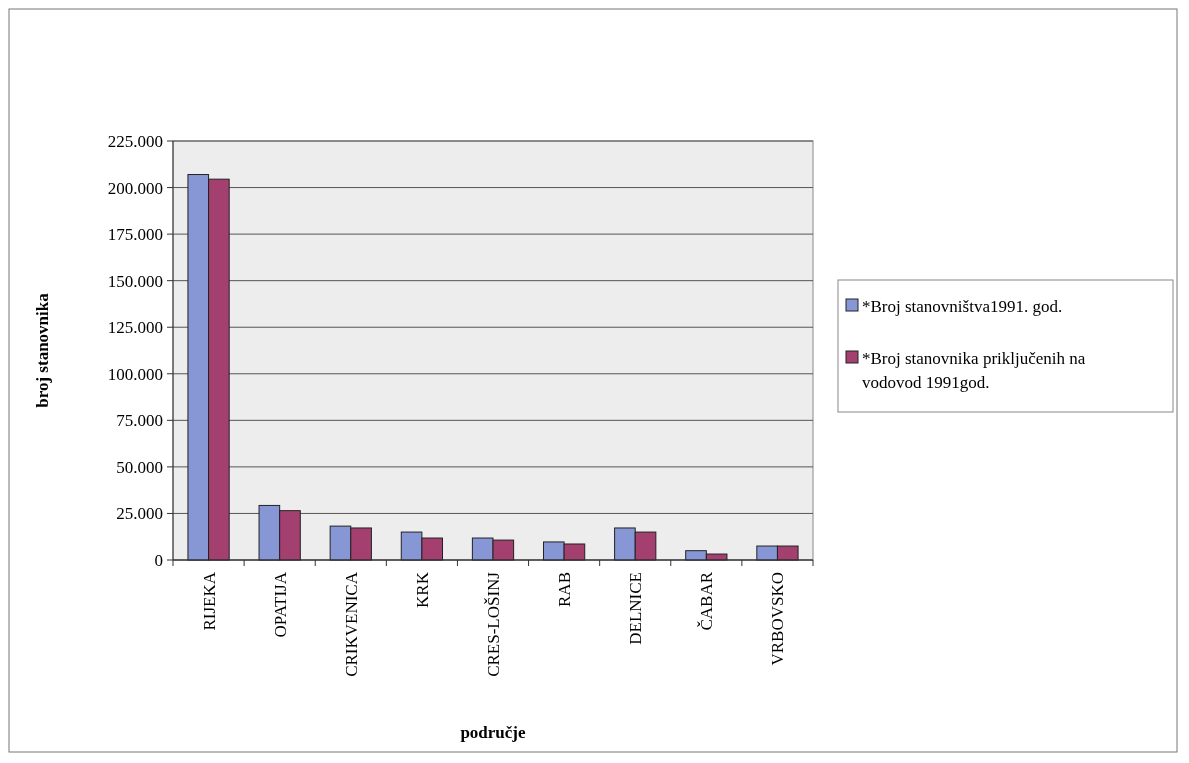 This screenshot has height=763, width=1189. What do you see at coordinates (135, 235) in the screenshot?
I see `y-tick-label: 175.000` at bounding box center [135, 235].